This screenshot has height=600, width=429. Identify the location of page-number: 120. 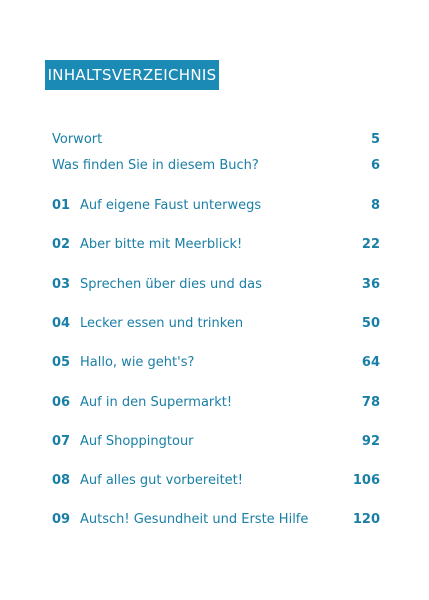
(366, 520).